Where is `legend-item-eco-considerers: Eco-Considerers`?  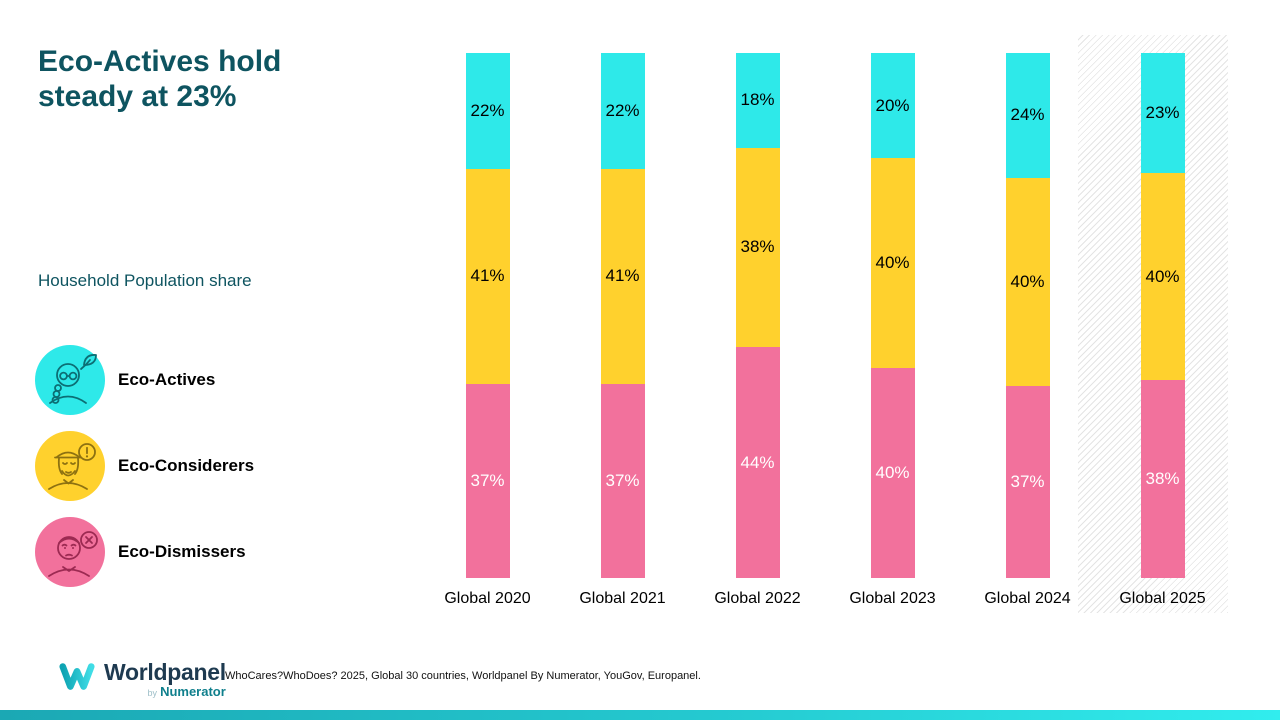 legend-item-eco-considerers: Eco-Considerers is located at coordinates (144, 466).